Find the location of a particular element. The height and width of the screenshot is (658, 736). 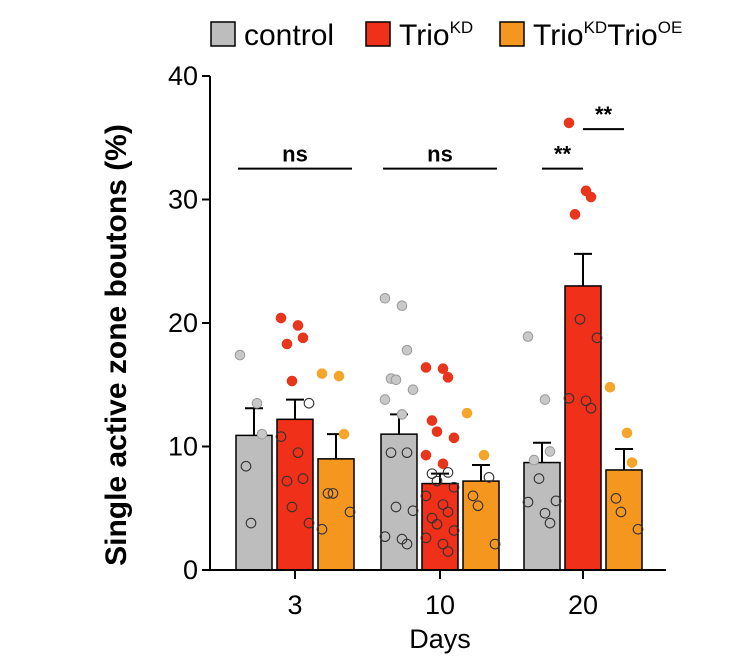

y-tick-label: 30 is located at coordinates (183, 200).